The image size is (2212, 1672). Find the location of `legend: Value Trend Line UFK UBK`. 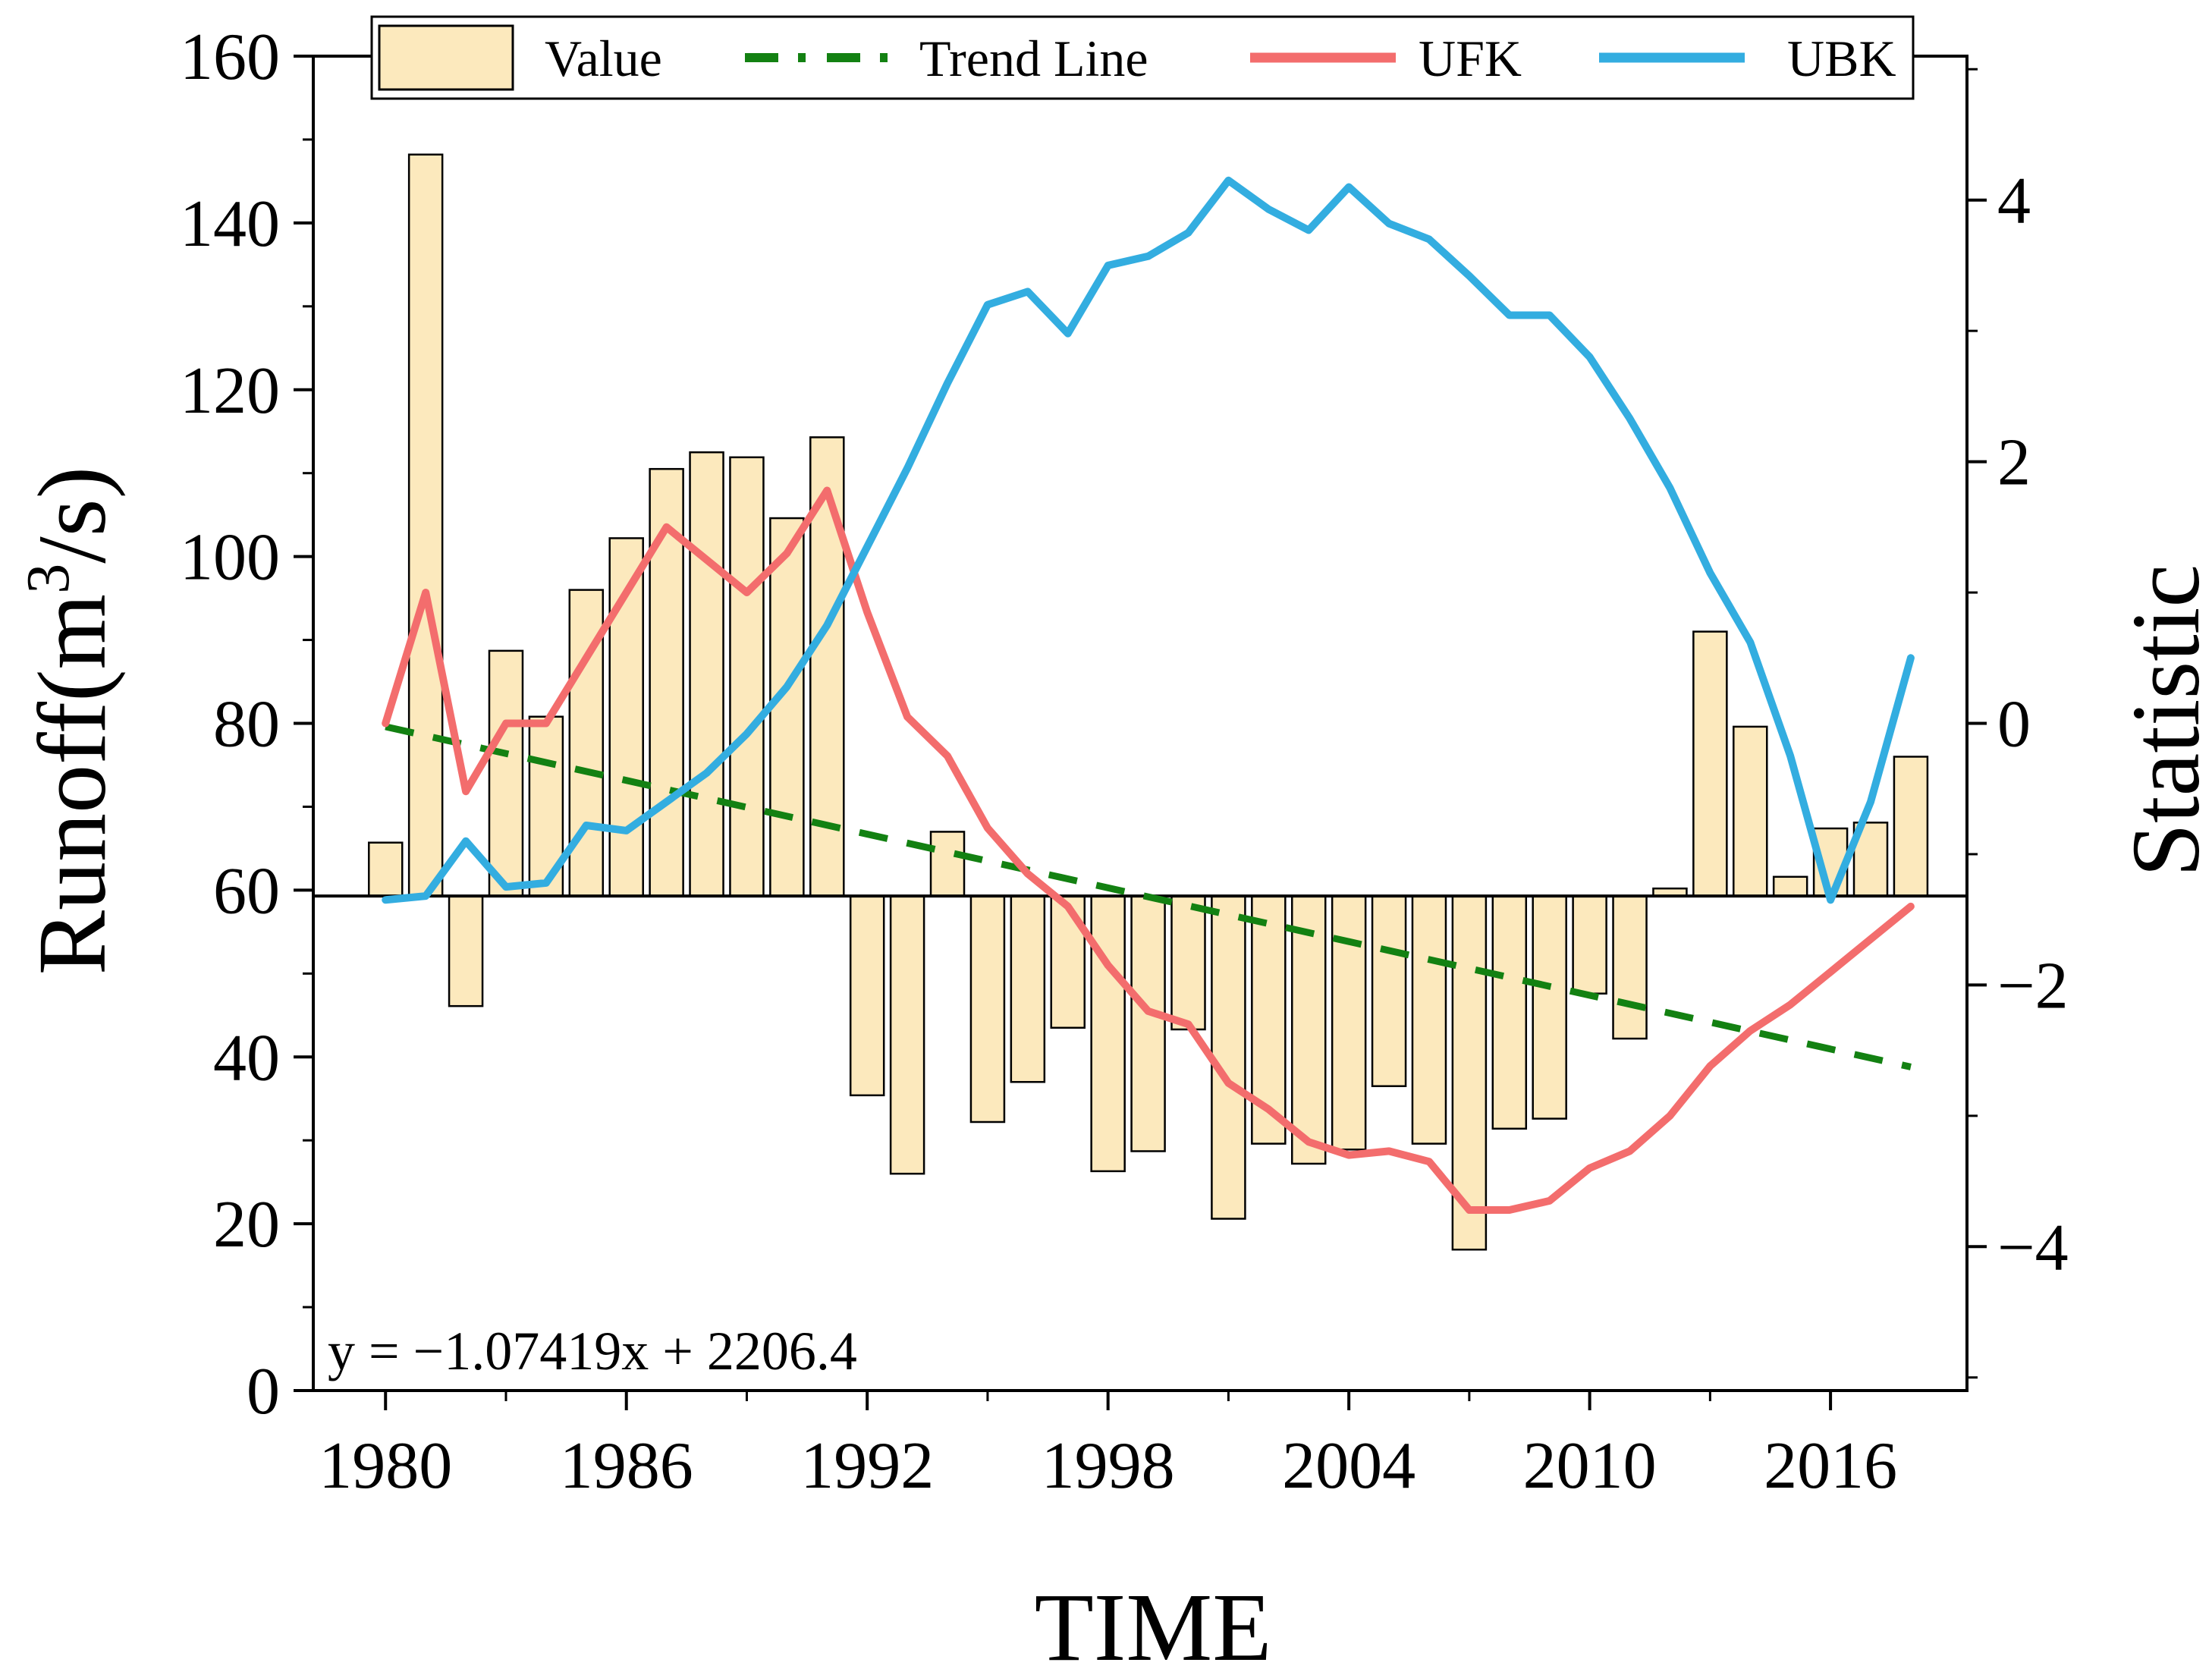

legend: Value Trend Line UFK UBK is located at coordinates (1142, 57).